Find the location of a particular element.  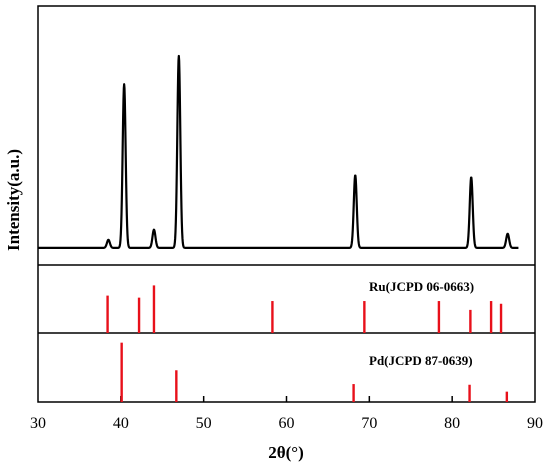

x-tick-label: 50 is located at coordinates (204, 423).